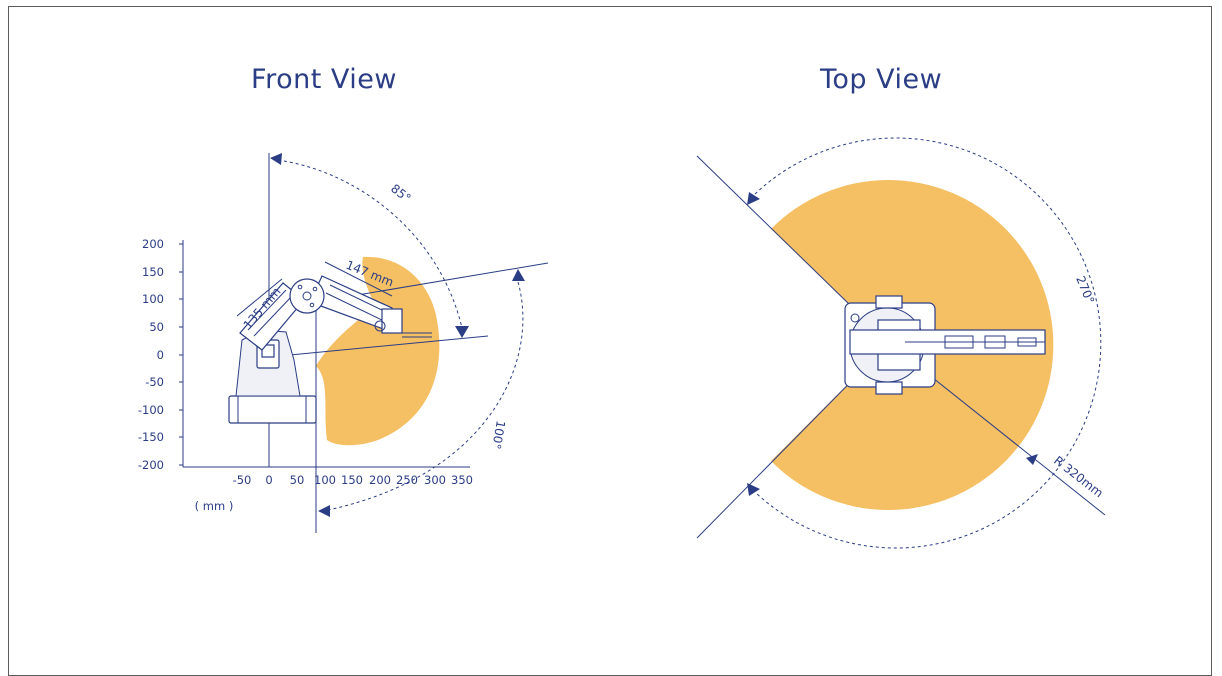  Describe the element at coordinates (358, 279) in the screenshot. I see `forearm-dimension-line` at that location.